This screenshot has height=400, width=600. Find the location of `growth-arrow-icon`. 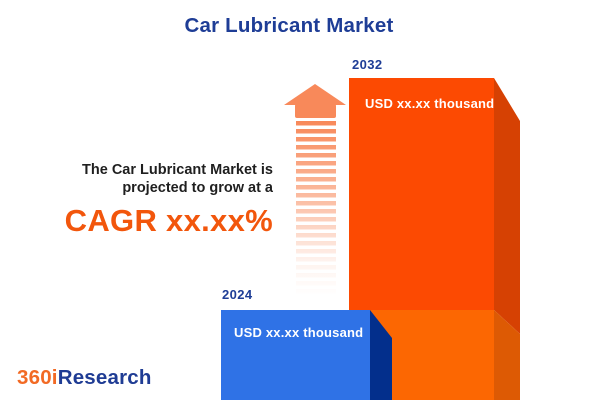

growth-arrow-icon is located at coordinates (315, 190).